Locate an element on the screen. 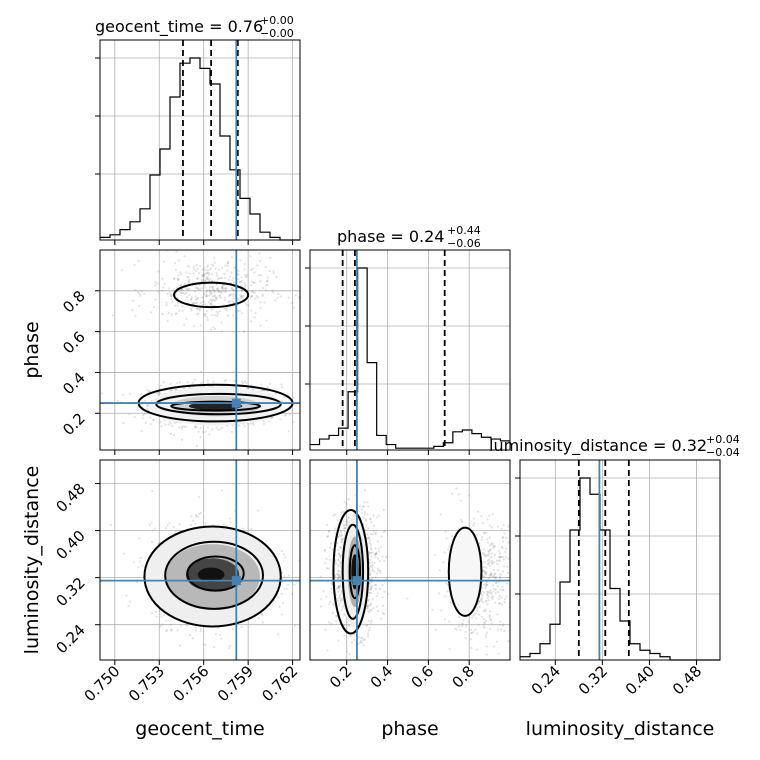 This screenshot has width=760, height=760. histogram-phase is located at coordinates (410, 358).